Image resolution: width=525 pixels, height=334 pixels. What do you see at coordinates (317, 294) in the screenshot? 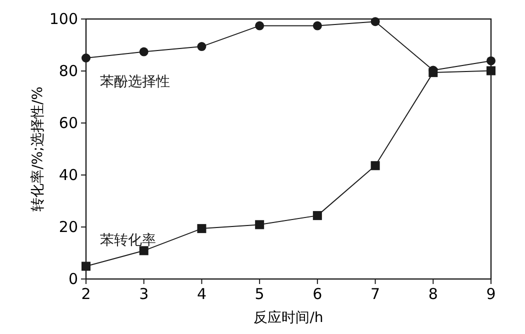
I see `x-tick-label: 6` at bounding box center [317, 294].